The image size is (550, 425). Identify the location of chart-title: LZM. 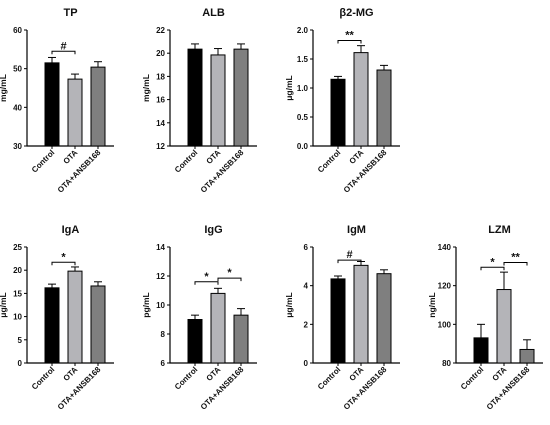
(499, 230).